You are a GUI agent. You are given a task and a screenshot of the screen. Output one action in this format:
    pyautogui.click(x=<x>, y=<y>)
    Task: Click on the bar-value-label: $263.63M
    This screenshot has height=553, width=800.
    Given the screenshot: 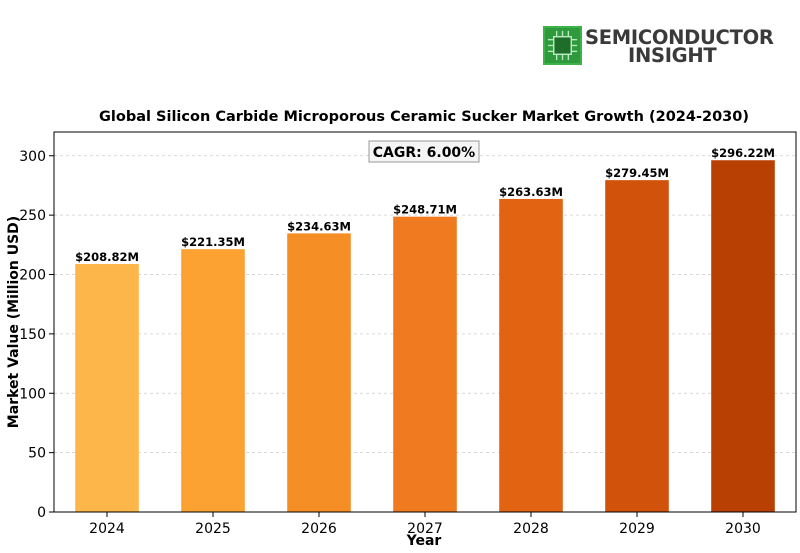 What is the action you would take?
    pyautogui.click(x=531, y=192)
    